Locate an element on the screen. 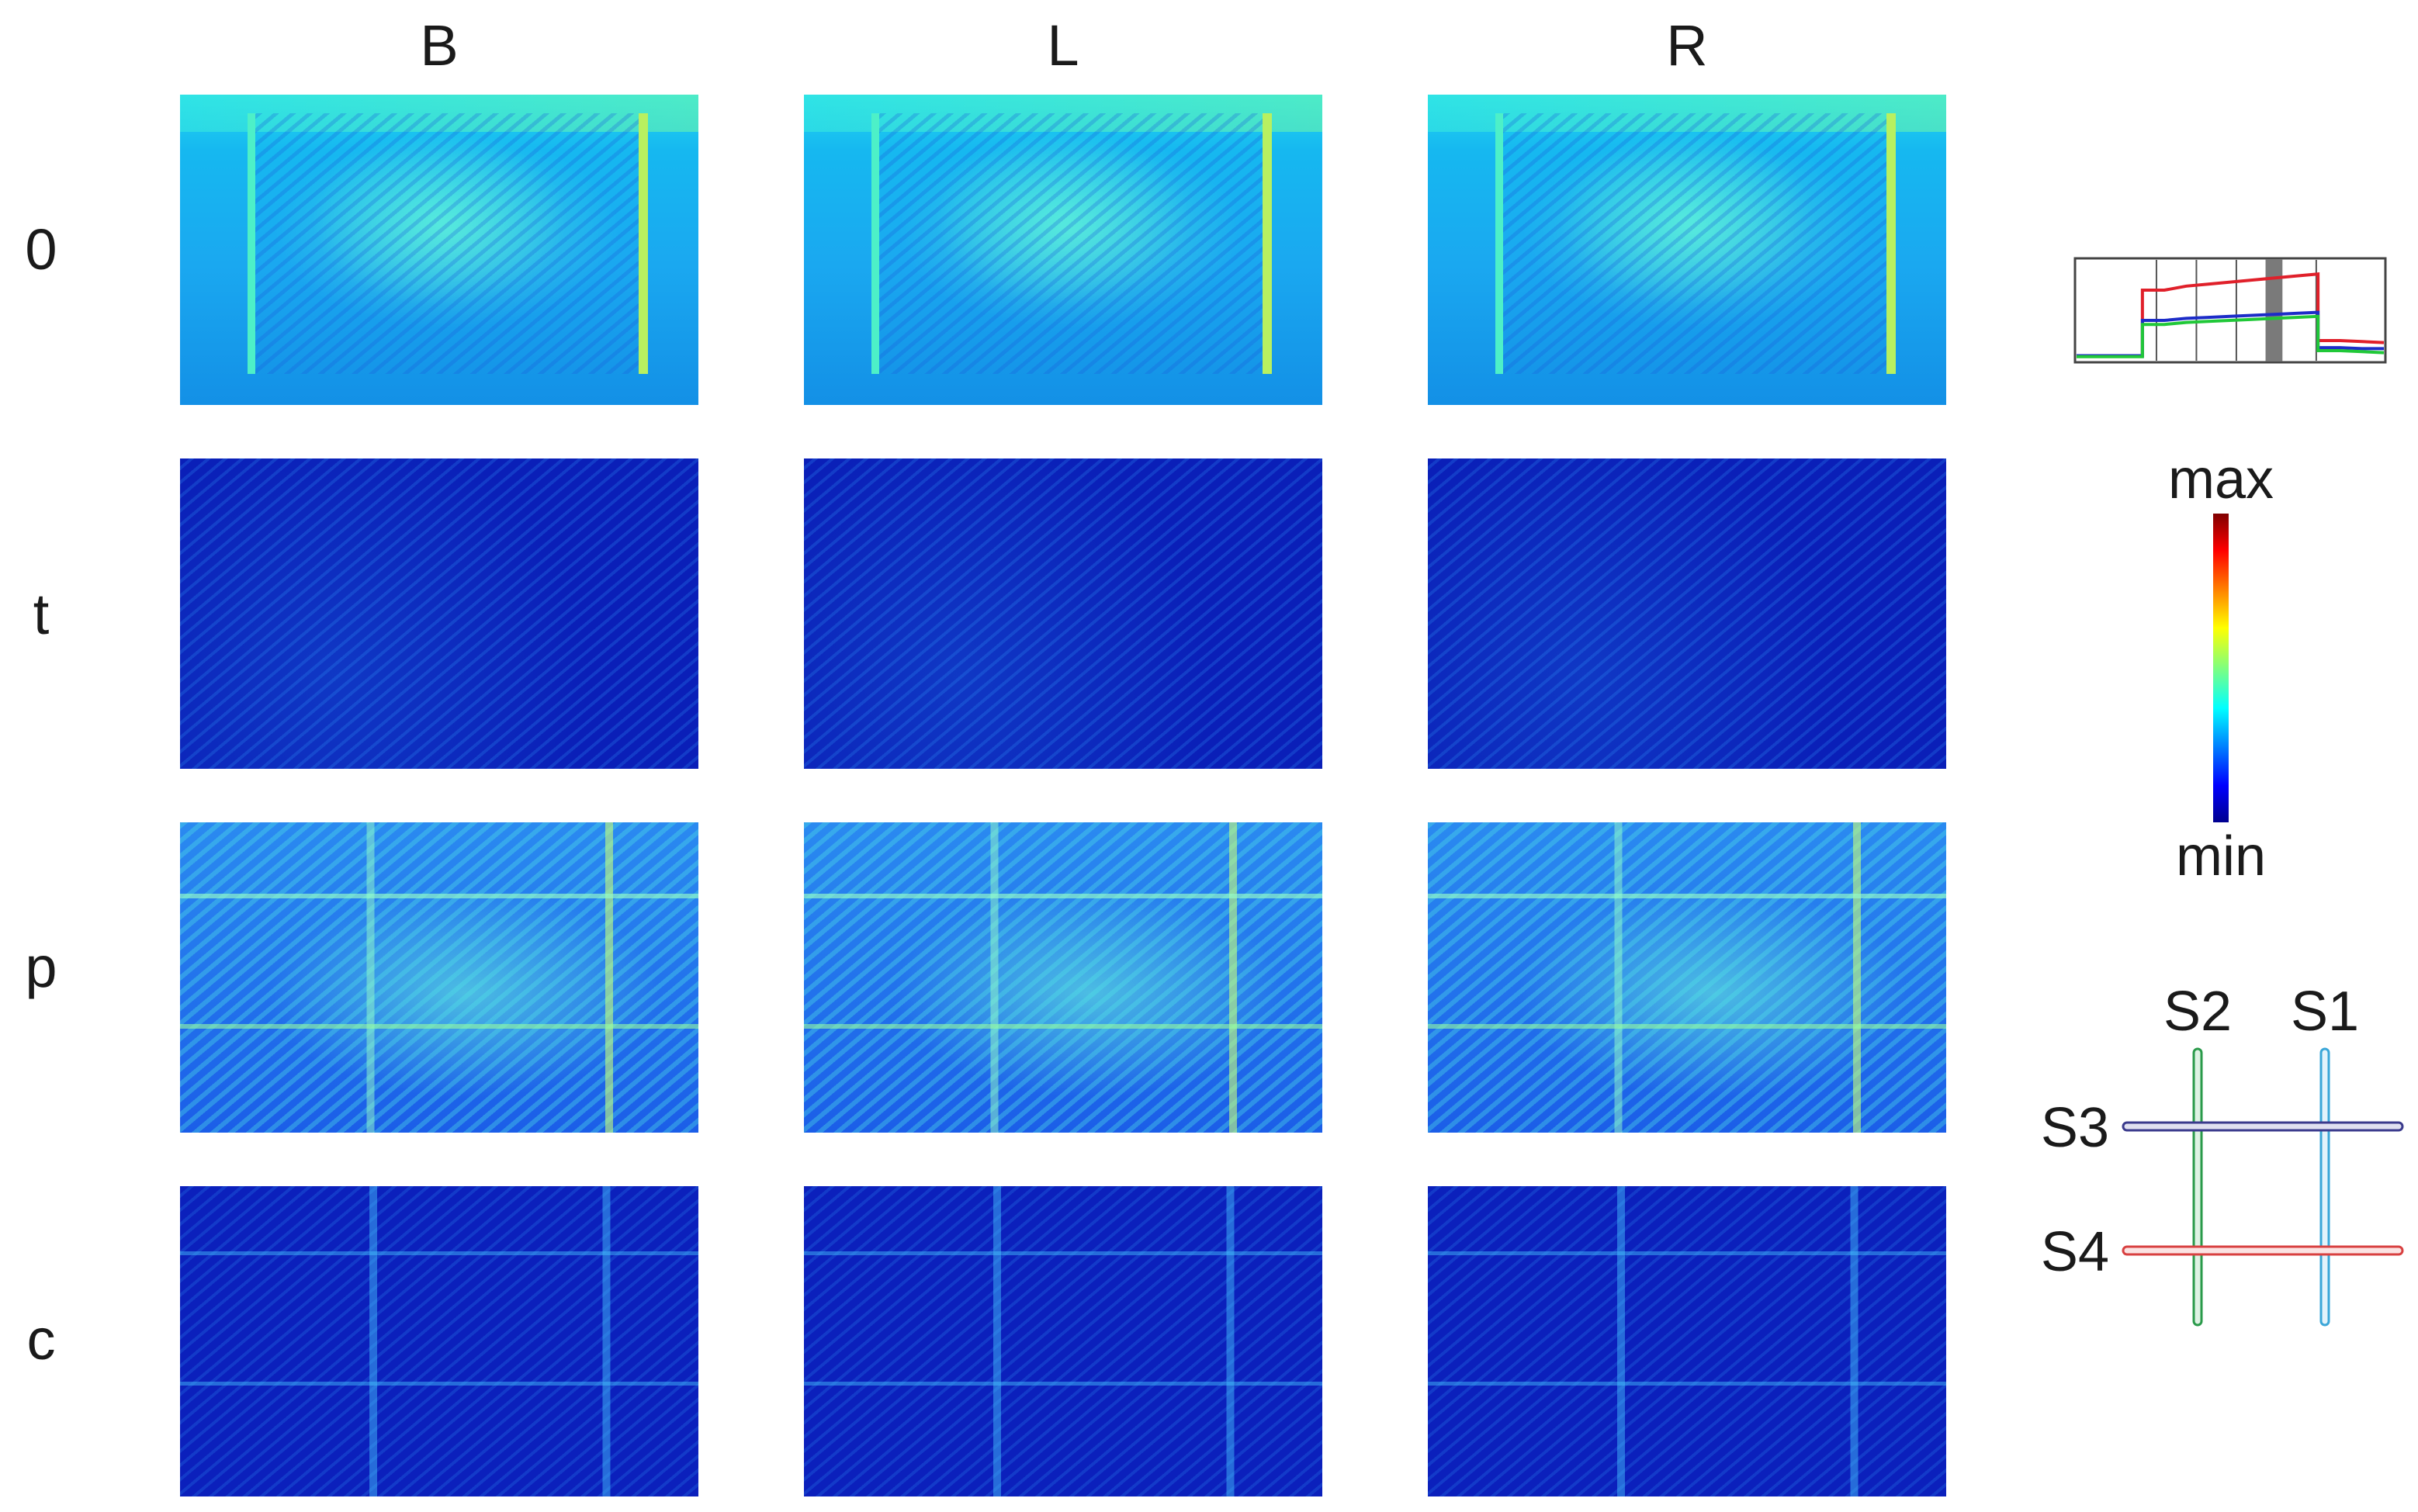  colorbar-max-label: max is located at coordinates (2221, 479).